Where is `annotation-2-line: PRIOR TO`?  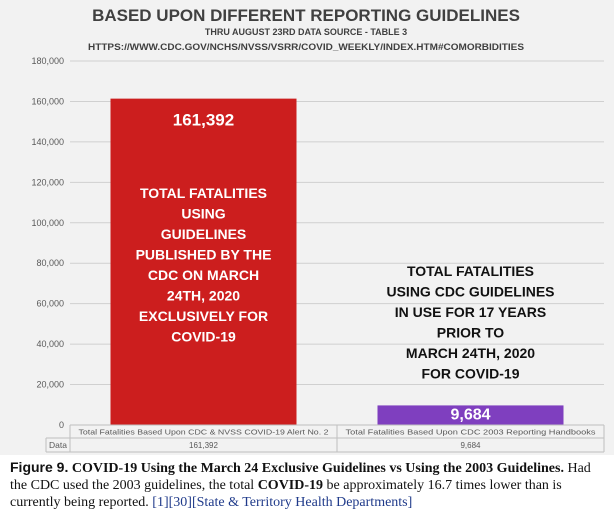
annotation-2-line: PRIOR TO is located at coordinates (471, 333).